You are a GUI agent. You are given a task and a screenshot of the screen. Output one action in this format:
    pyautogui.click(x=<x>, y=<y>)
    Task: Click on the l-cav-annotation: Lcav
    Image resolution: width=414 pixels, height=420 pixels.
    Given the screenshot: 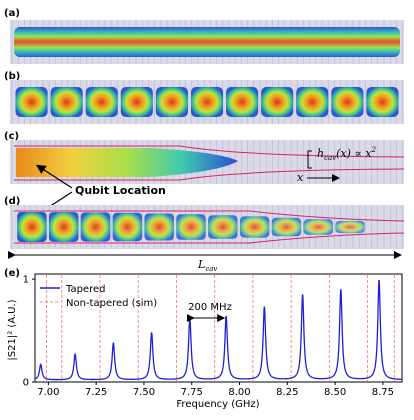 What is the action you would take?
    pyautogui.click(x=205, y=262)
    